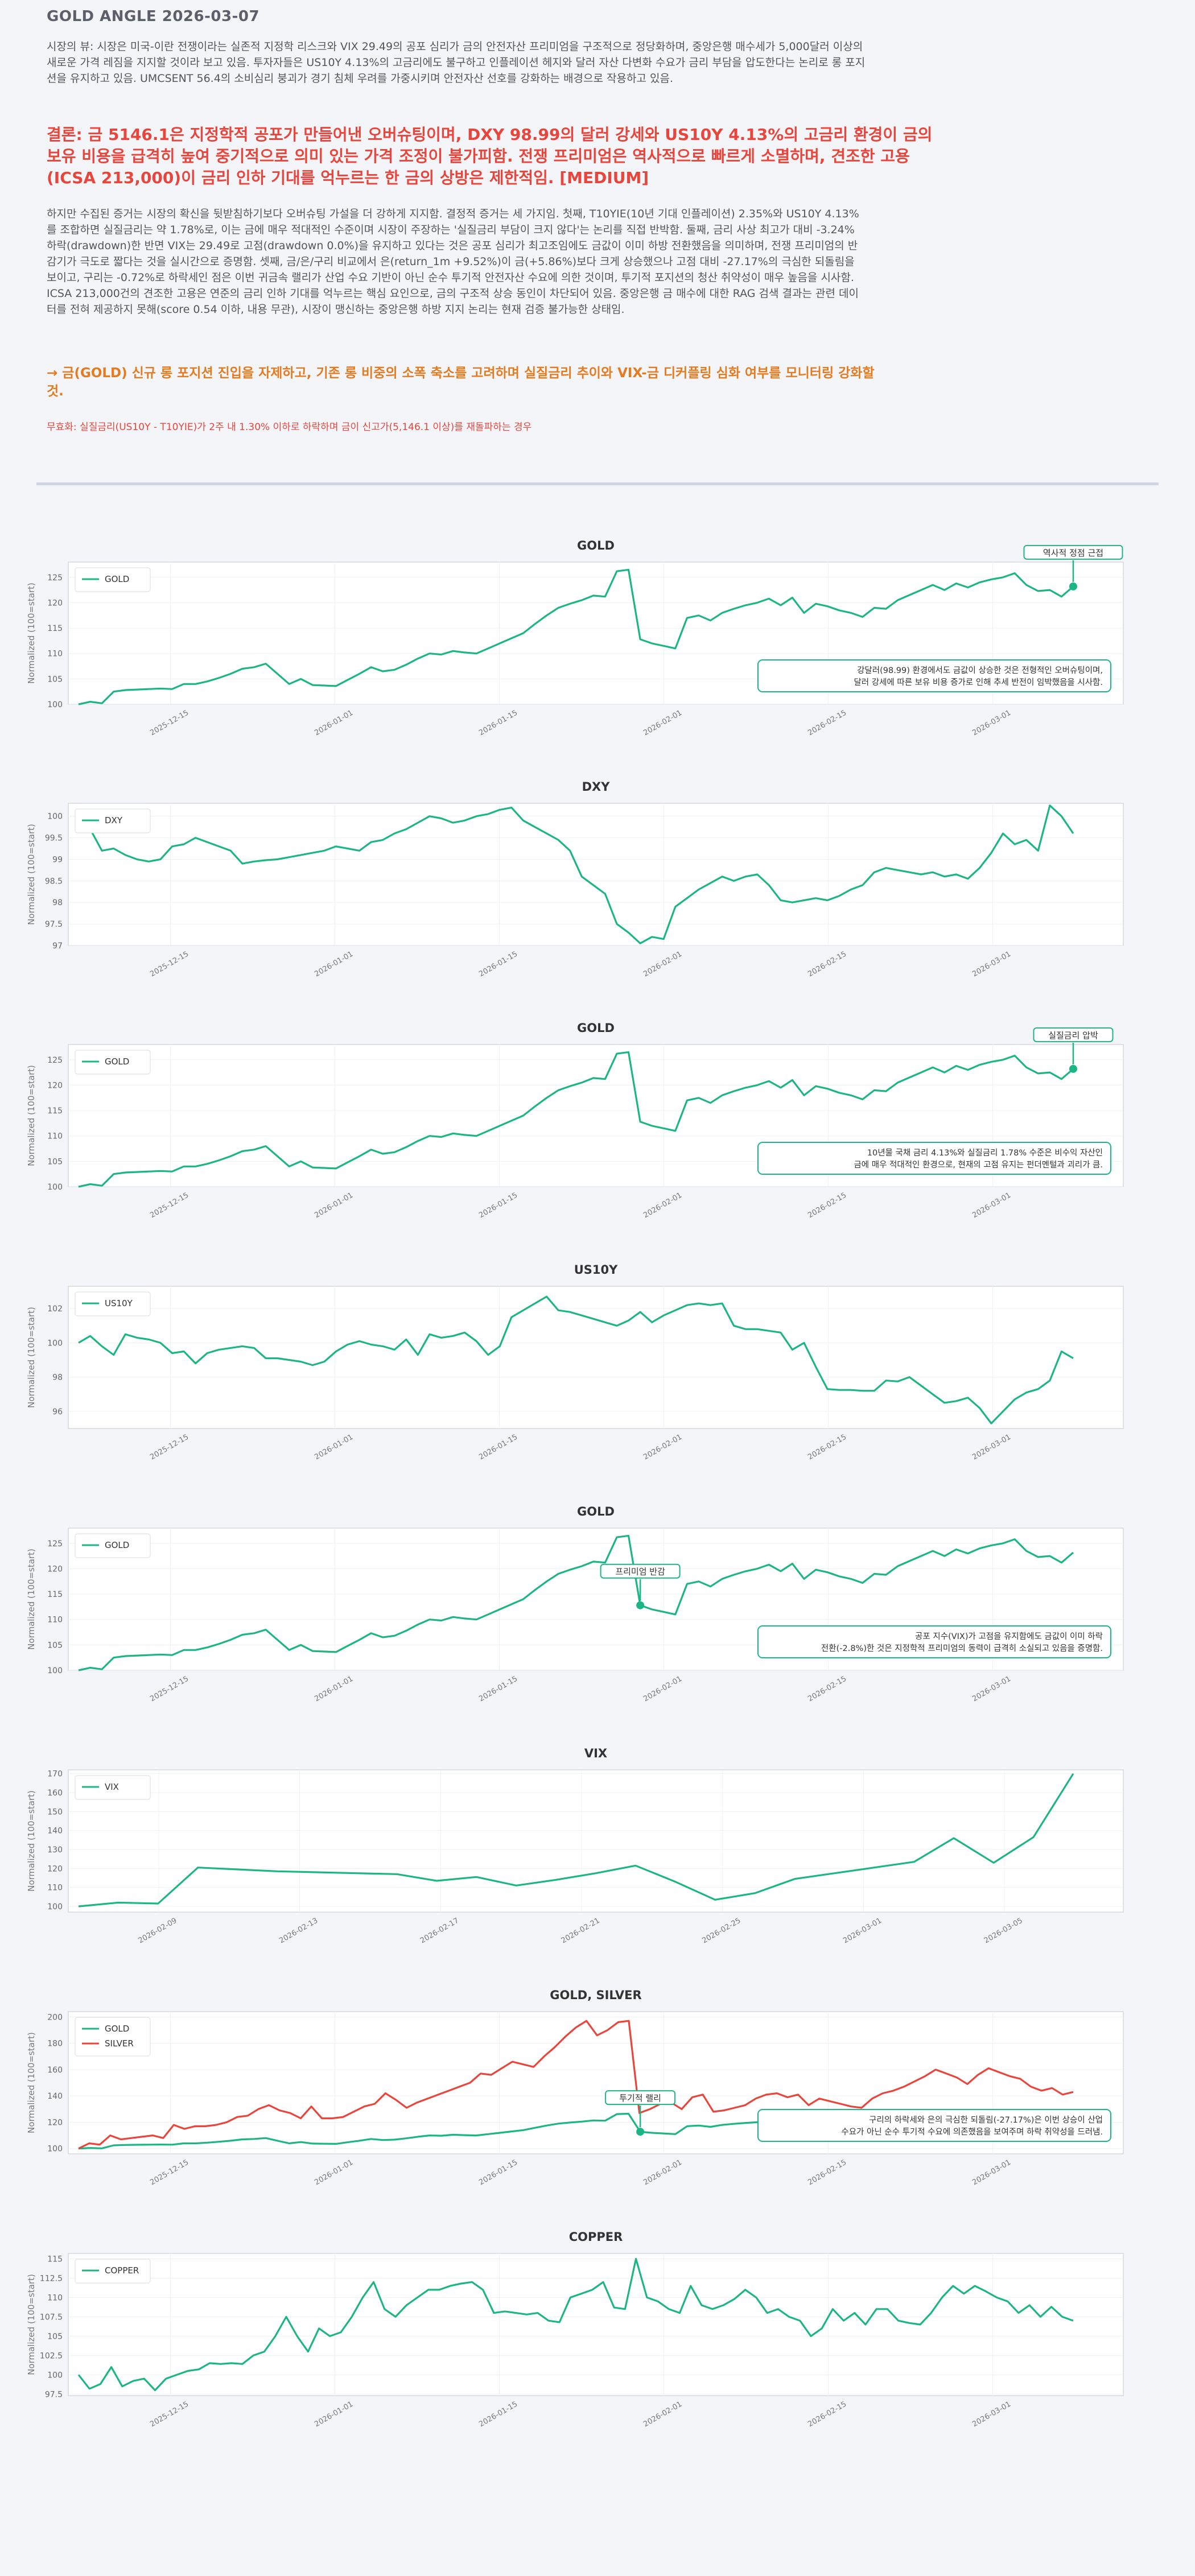 Image resolution: width=1195 pixels, height=2576 pixels. I want to click on y-tick-label: 180, so click(55, 2045).